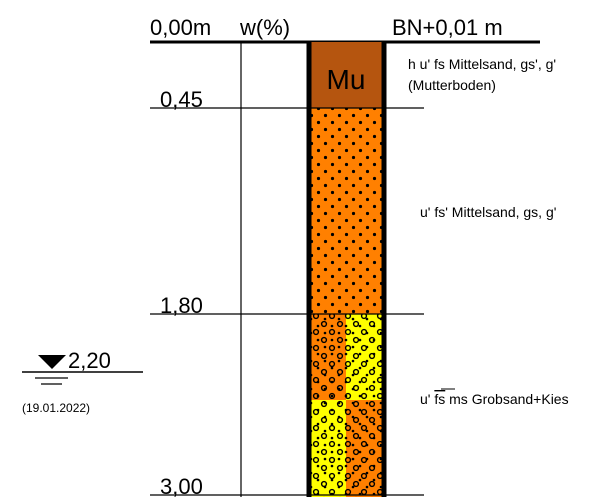  I want to click on layer-topsoil-description: h u' fs Mittelsand, gs', g', so click(482, 64).